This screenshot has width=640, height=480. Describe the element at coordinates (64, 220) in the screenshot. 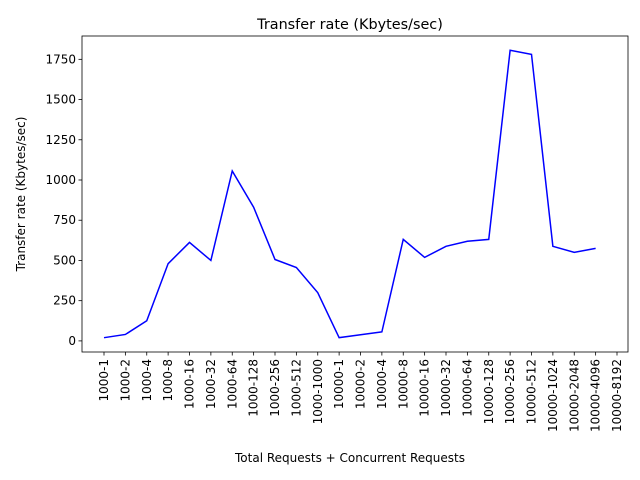

I see `y-tick-label: 750` at that location.